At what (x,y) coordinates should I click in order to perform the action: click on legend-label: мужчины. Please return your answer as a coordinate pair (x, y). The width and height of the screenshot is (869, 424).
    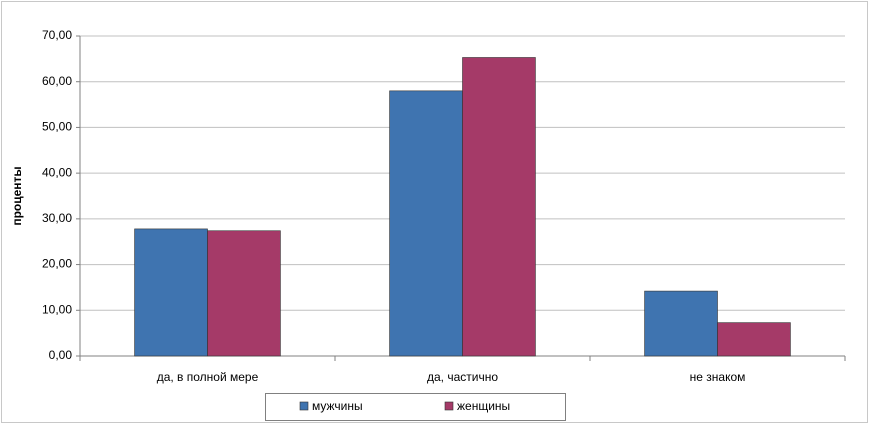
    Looking at the image, I should click on (337, 406).